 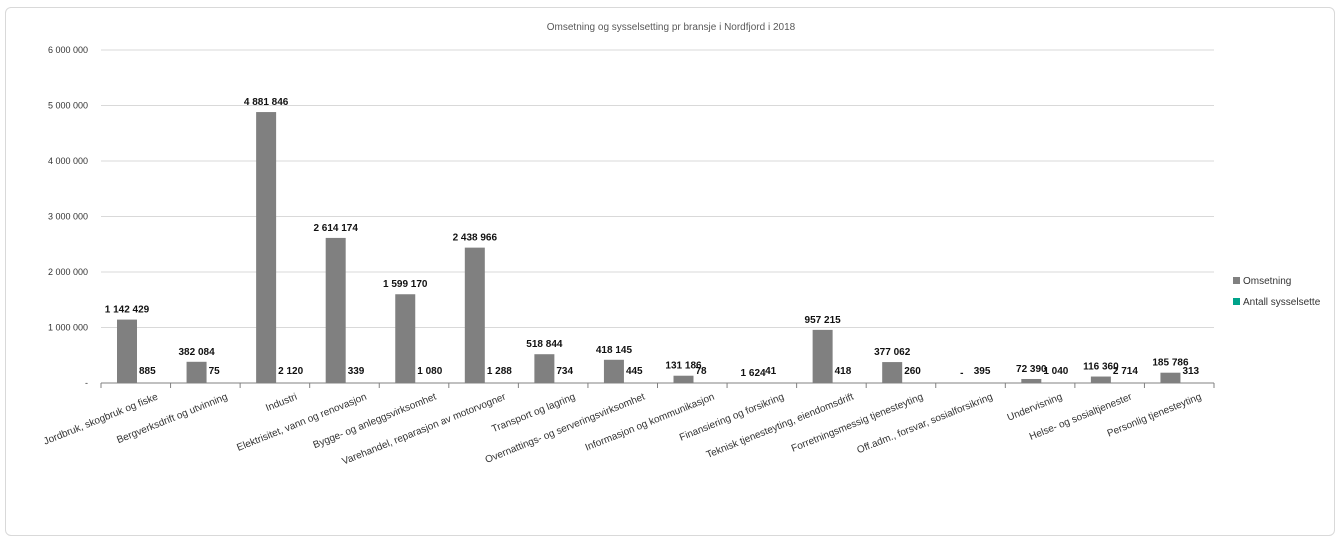 What do you see at coordinates (1236, 280) in the screenshot?
I see `legend-swatch-omsetning` at bounding box center [1236, 280].